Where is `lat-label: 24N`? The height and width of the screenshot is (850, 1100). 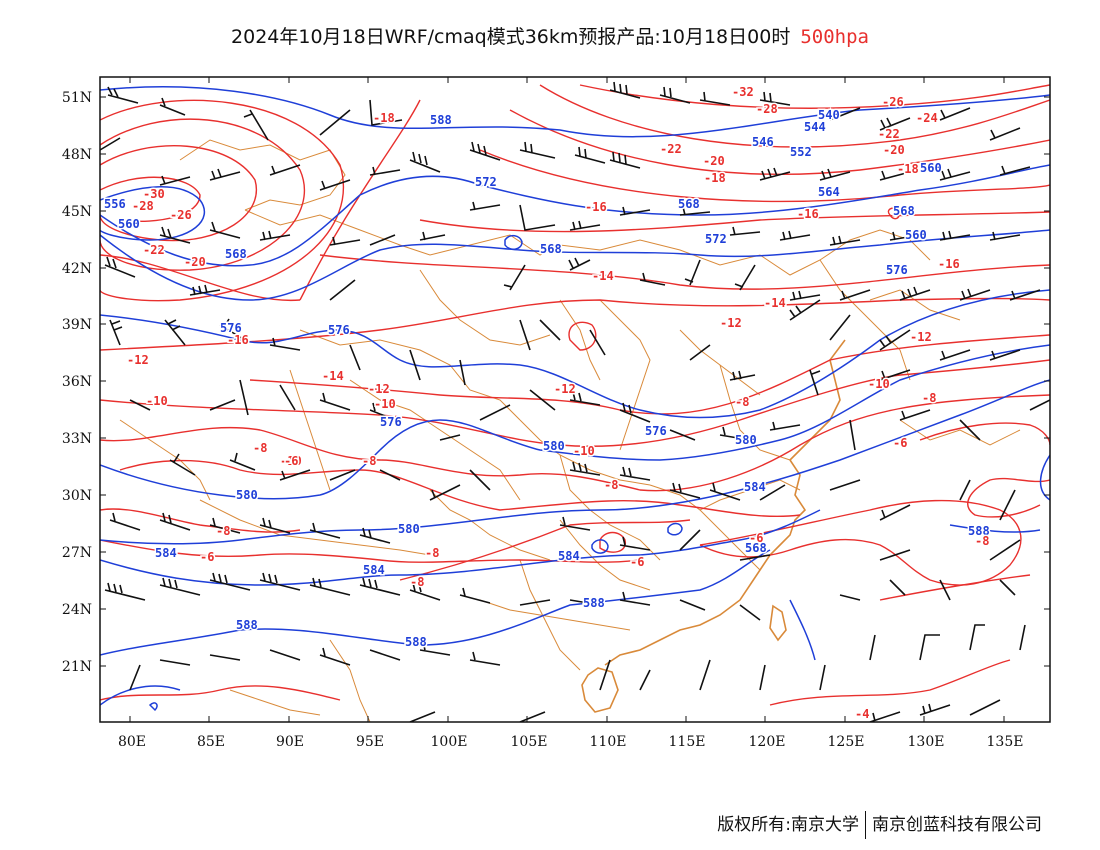
lat-label: 24N is located at coordinates (77, 610).